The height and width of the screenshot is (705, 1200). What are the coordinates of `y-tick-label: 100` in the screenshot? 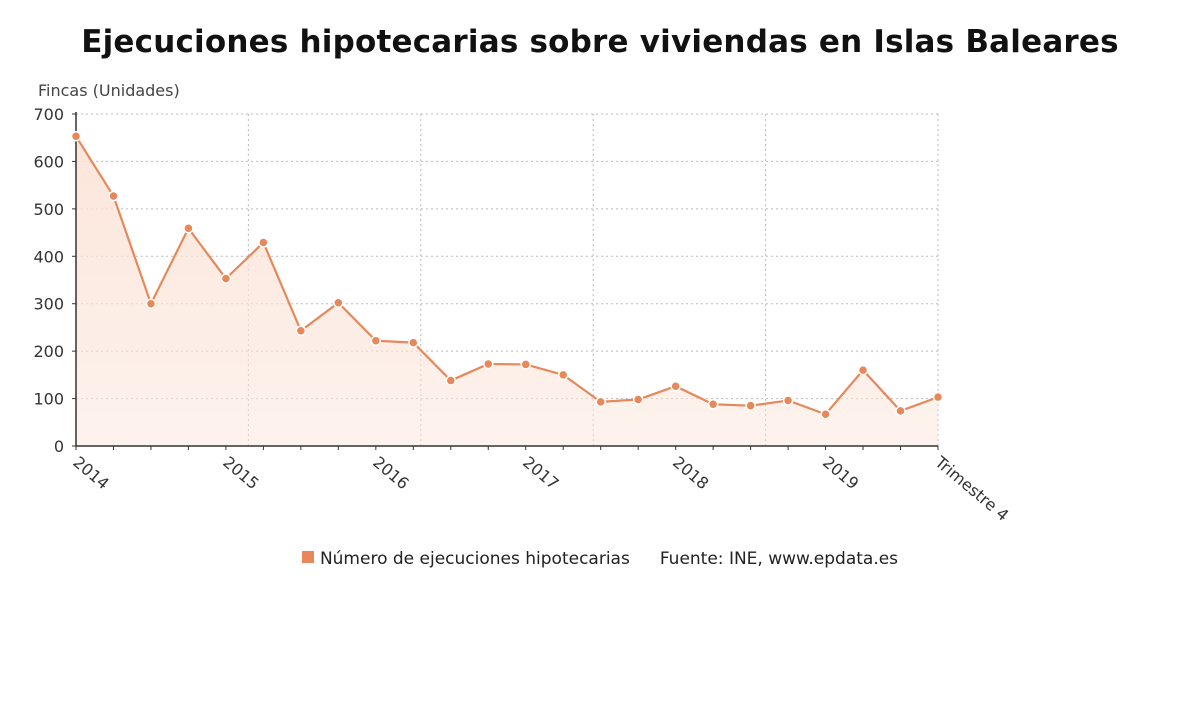 It's located at (48, 399).